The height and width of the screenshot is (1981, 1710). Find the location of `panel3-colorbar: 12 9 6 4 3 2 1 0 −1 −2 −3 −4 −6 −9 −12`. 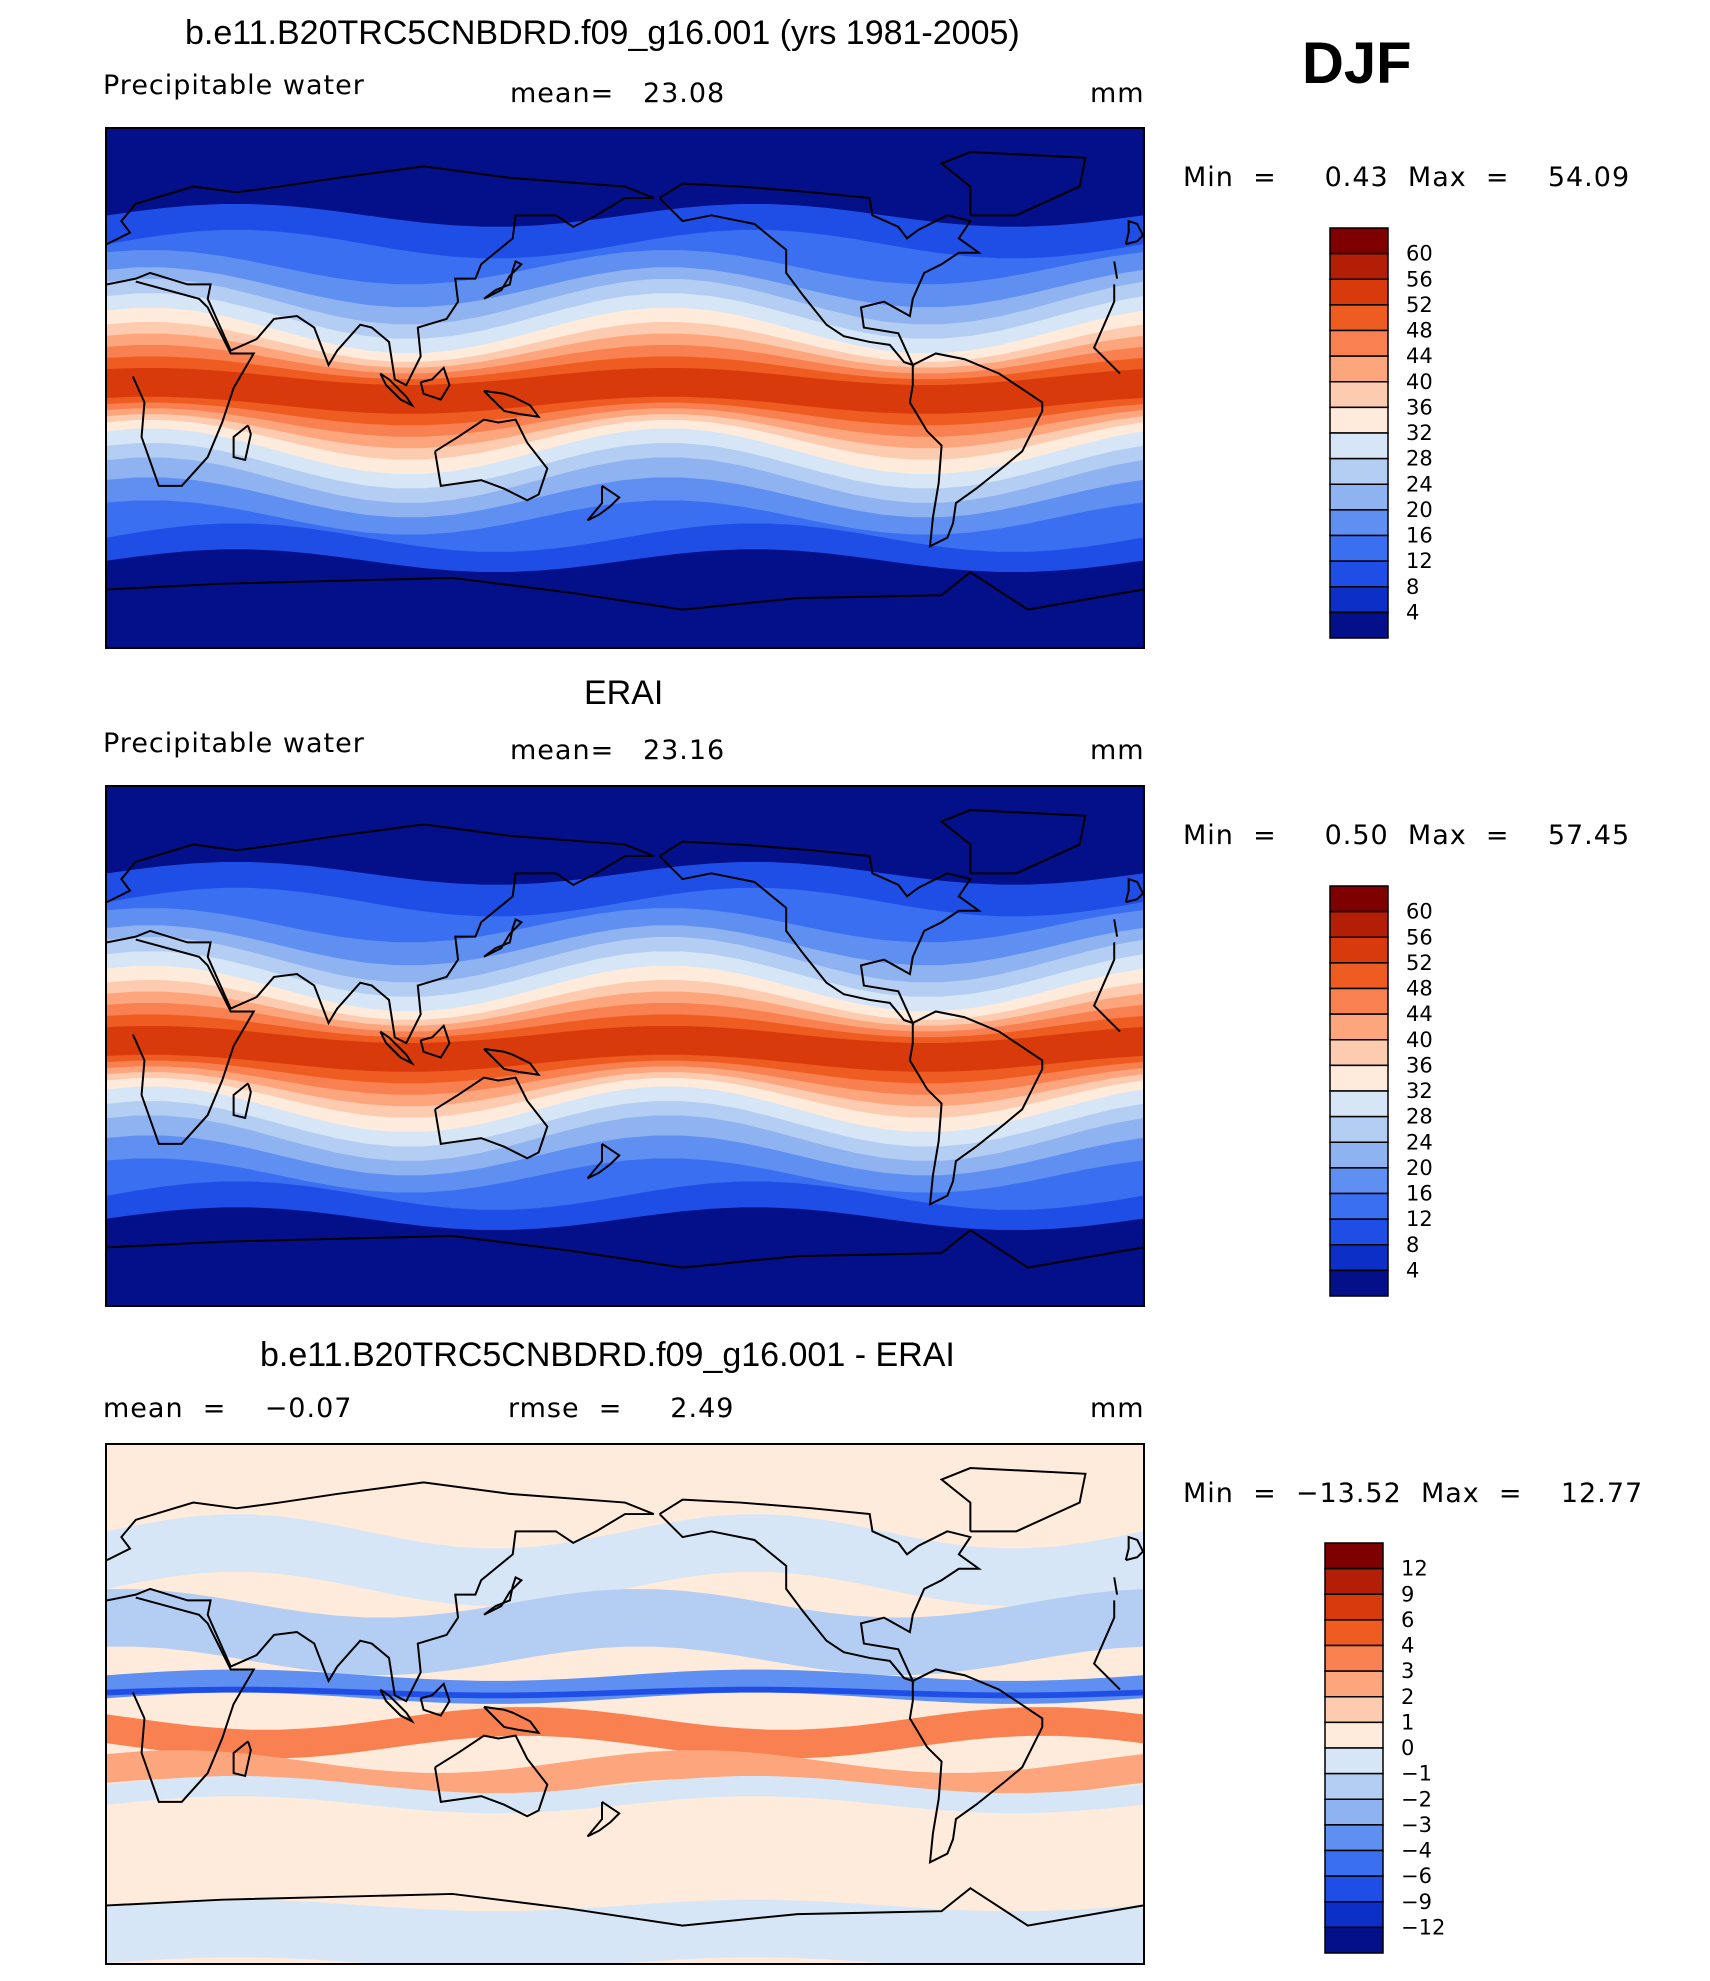

panel3-colorbar: 12 9 6 4 3 2 1 0 −1 −2 −3 −4 −6 −9 −12 is located at coordinates (1399, 1748).